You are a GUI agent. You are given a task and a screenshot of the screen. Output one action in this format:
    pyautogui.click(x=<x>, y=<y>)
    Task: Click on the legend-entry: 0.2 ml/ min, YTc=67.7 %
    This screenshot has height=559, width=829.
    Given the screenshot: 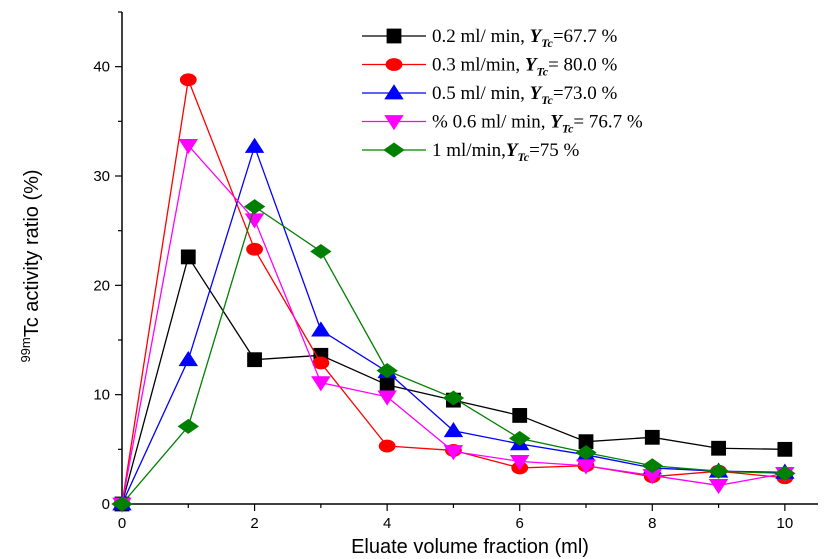 What is the action you would take?
    pyautogui.click(x=490, y=38)
    